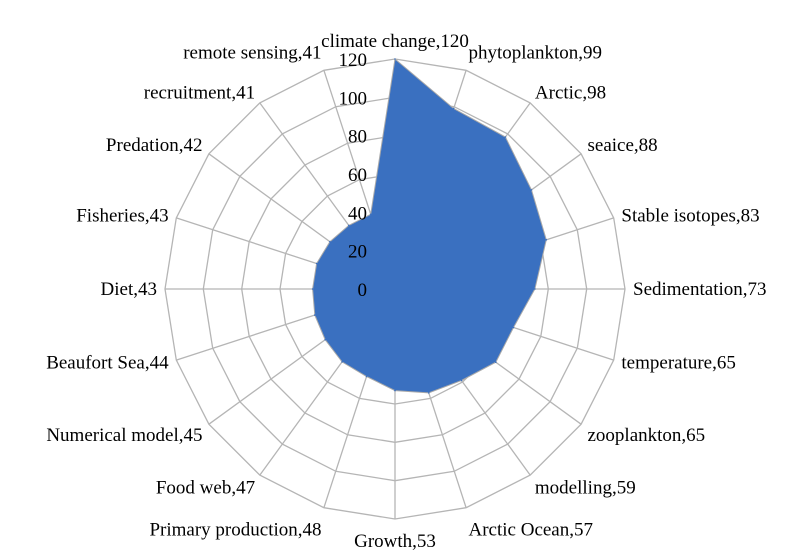 This screenshot has height=559, width=800. What do you see at coordinates (199, 93) in the screenshot?
I see `category-label-18: recruitment,41` at bounding box center [199, 93].